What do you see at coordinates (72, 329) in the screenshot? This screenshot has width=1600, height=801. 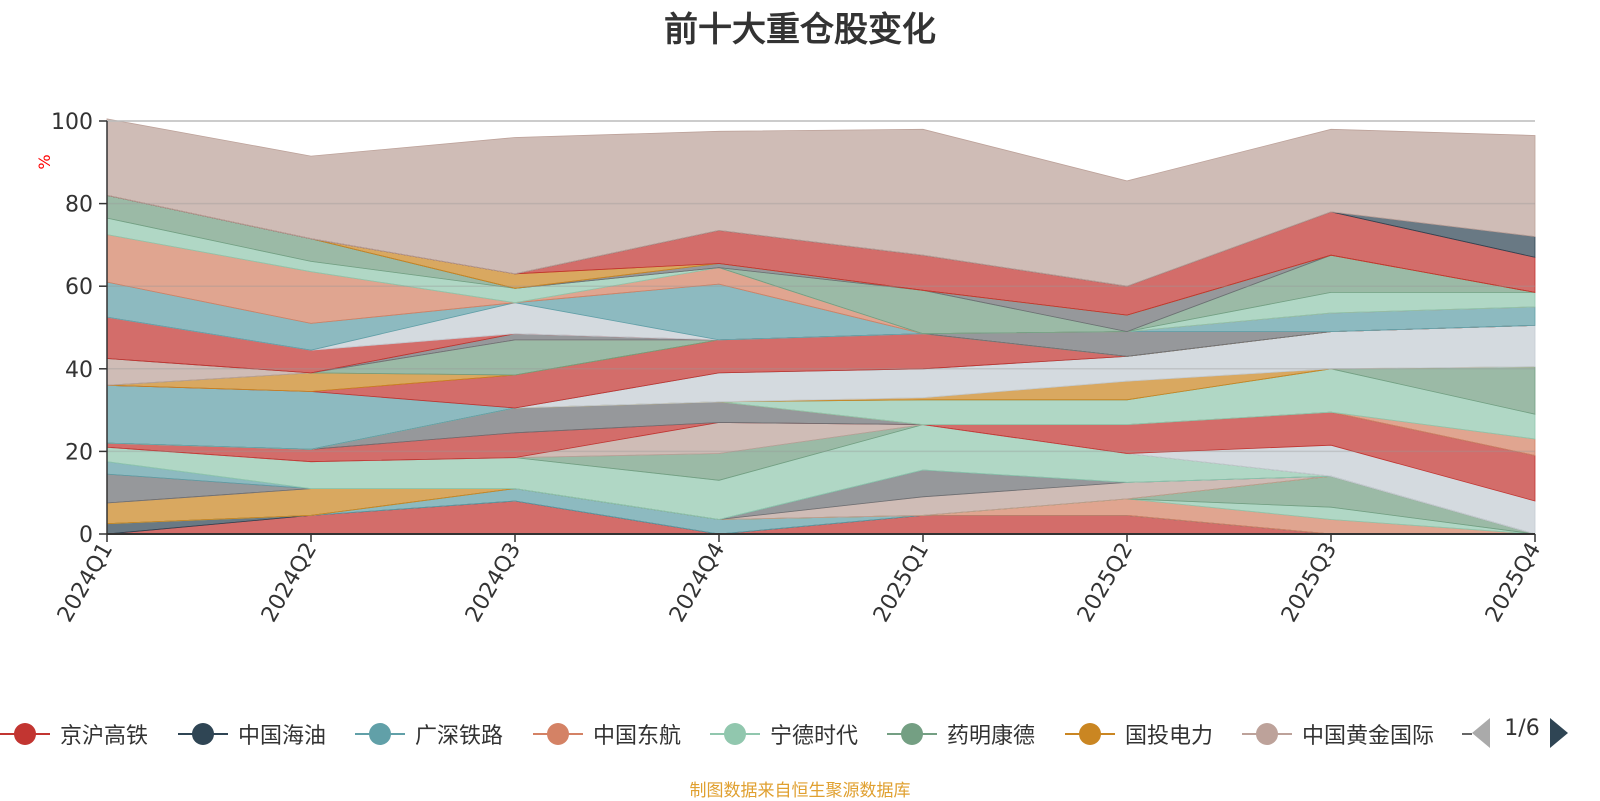 I see `y-tick-labels: 0 20 40 60 80 100` at bounding box center [72, 329].